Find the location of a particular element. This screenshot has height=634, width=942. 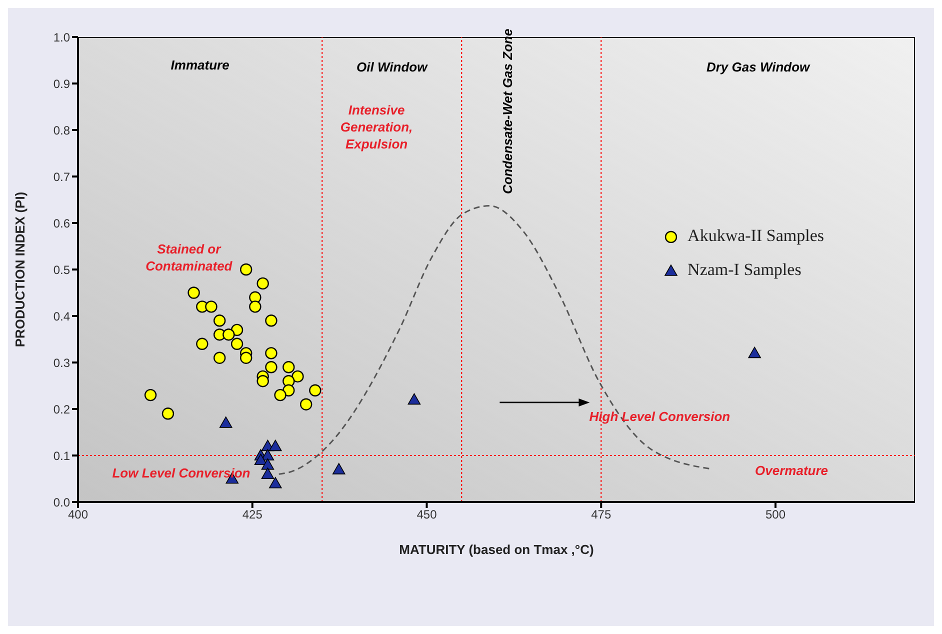

annotation: Stained or Contaminated is located at coordinates (190, 257).